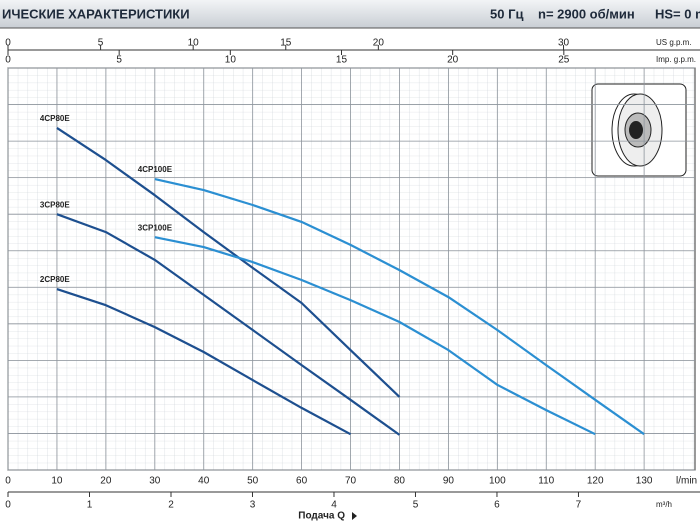 The image size is (700, 525). I want to click on x2-tick-label: 1, so click(90, 505).